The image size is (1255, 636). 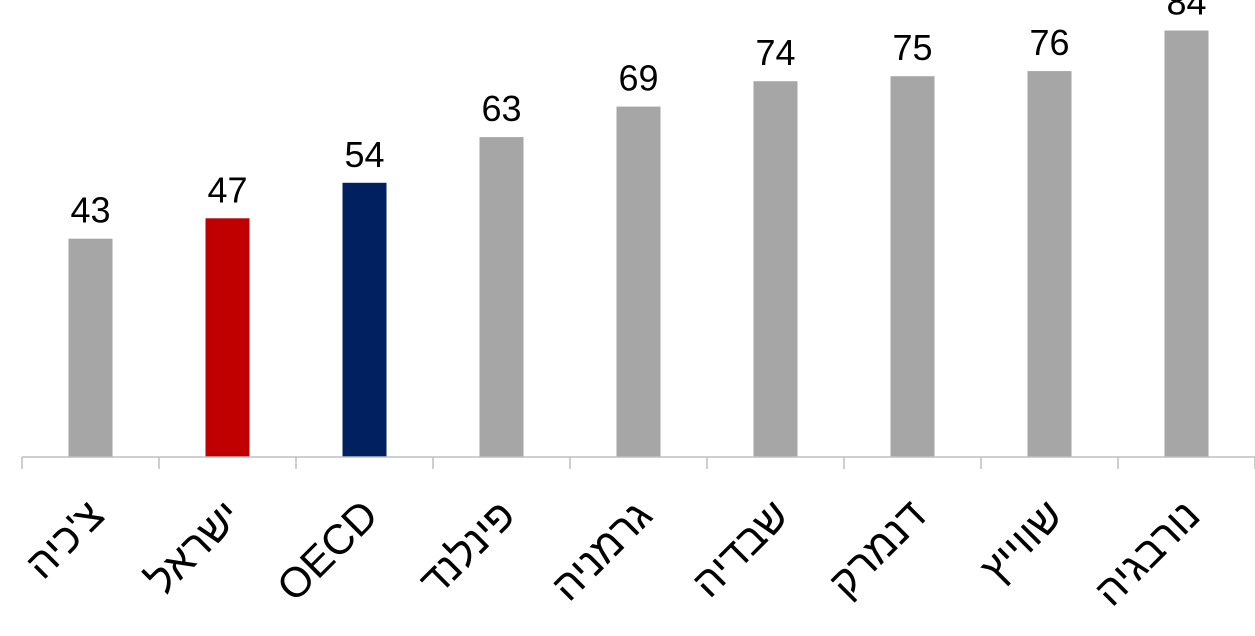 What do you see at coordinates (64, 539) in the screenshot?
I see `x-tick-label-0: צ'כיה` at bounding box center [64, 539].